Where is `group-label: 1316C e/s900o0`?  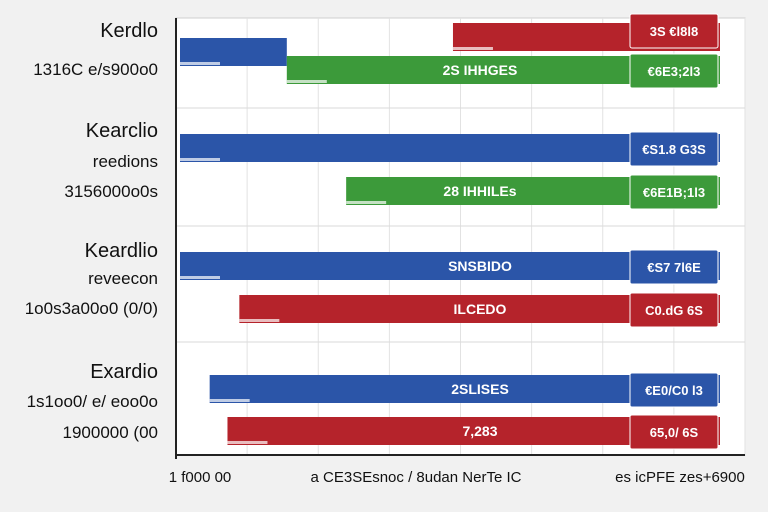
group-label: 1316C e/s900o0 is located at coordinates (95, 69).